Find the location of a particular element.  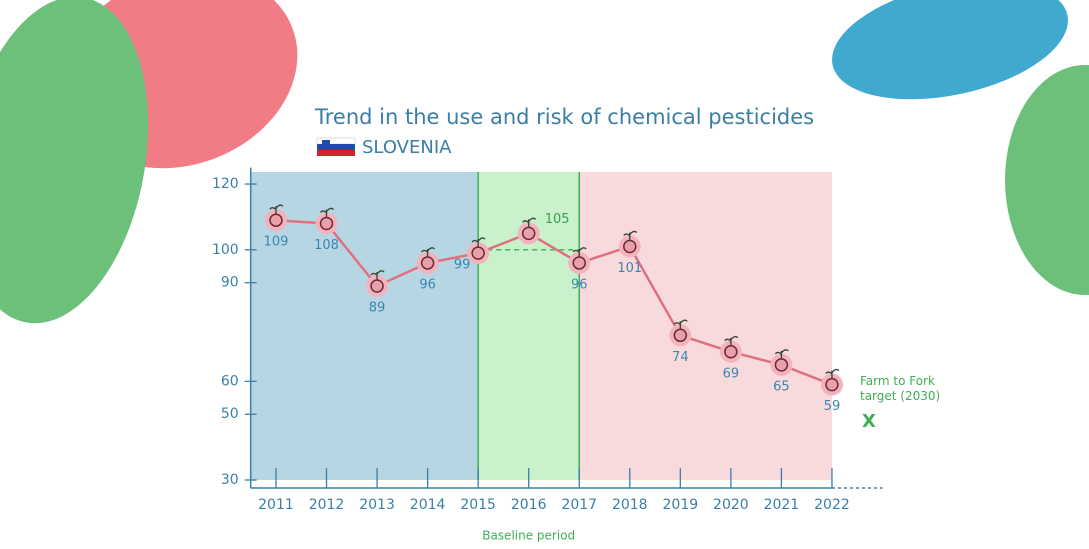

target-marker: X is located at coordinates (869, 421).